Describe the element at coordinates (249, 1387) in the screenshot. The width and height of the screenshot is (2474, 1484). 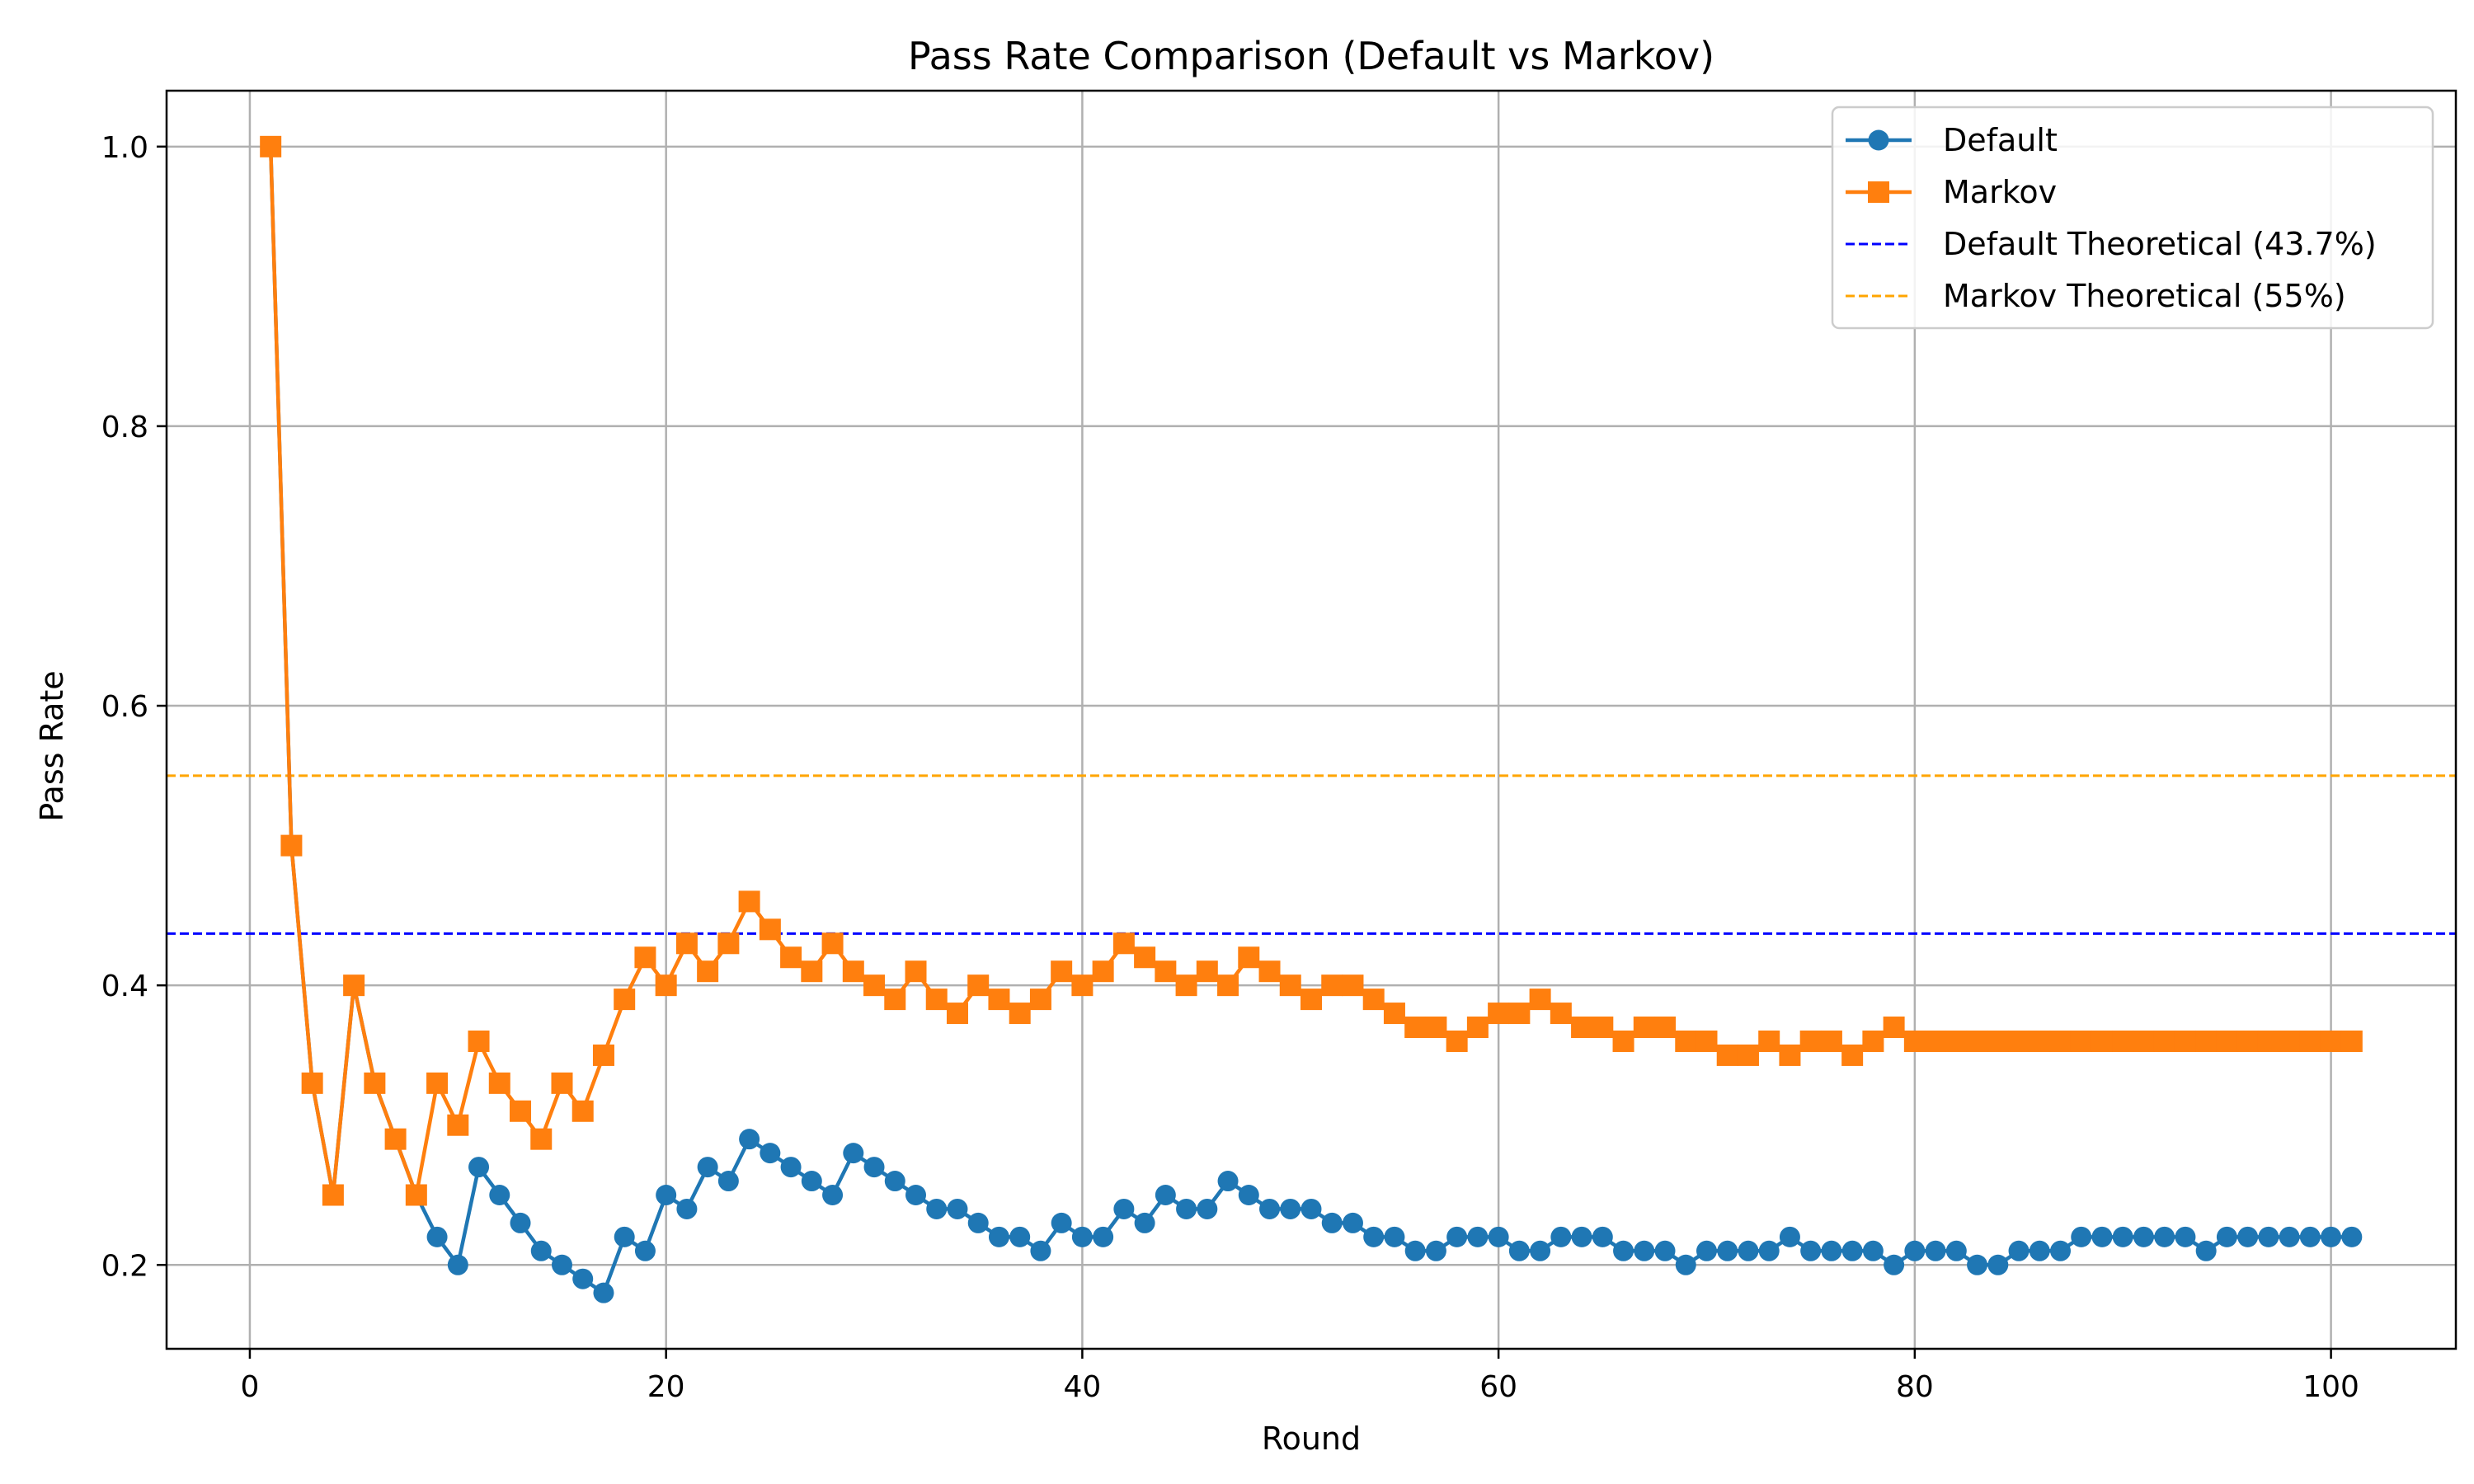
I see `x-tick-label: 0` at that location.